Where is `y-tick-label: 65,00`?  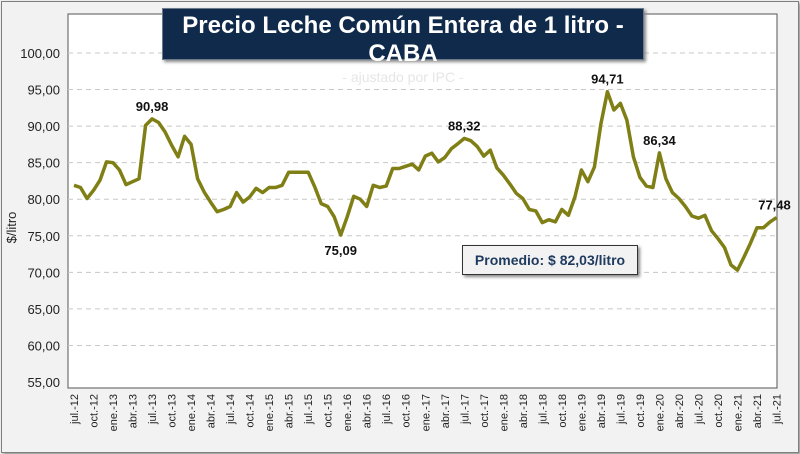 y-tick-label: 65,00 is located at coordinates (43, 309).